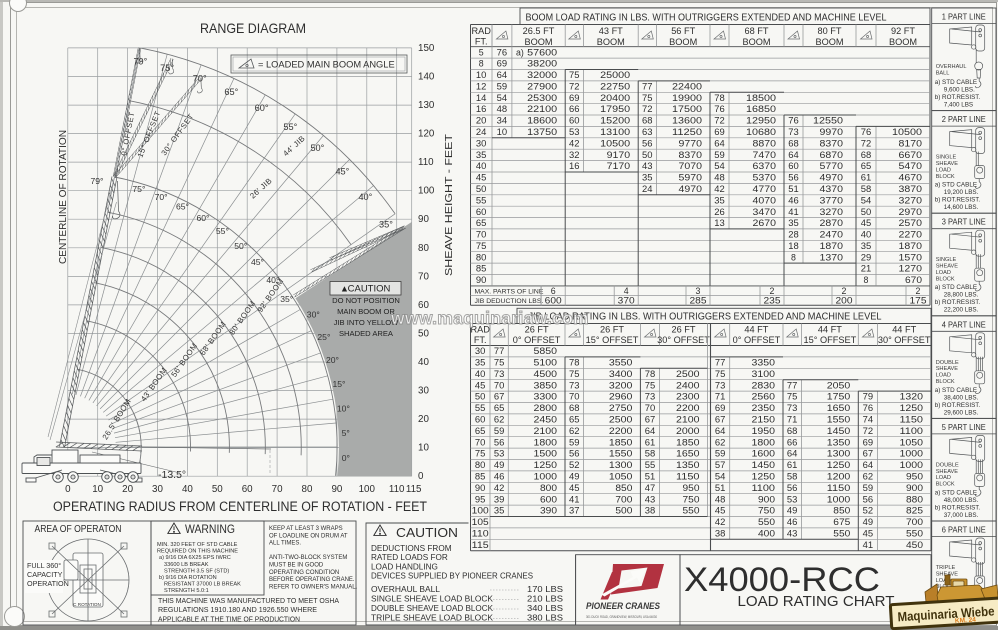  Describe the element at coordinates (683, 31) in the screenshot. I see `svg-text: 56 FT` at that location.